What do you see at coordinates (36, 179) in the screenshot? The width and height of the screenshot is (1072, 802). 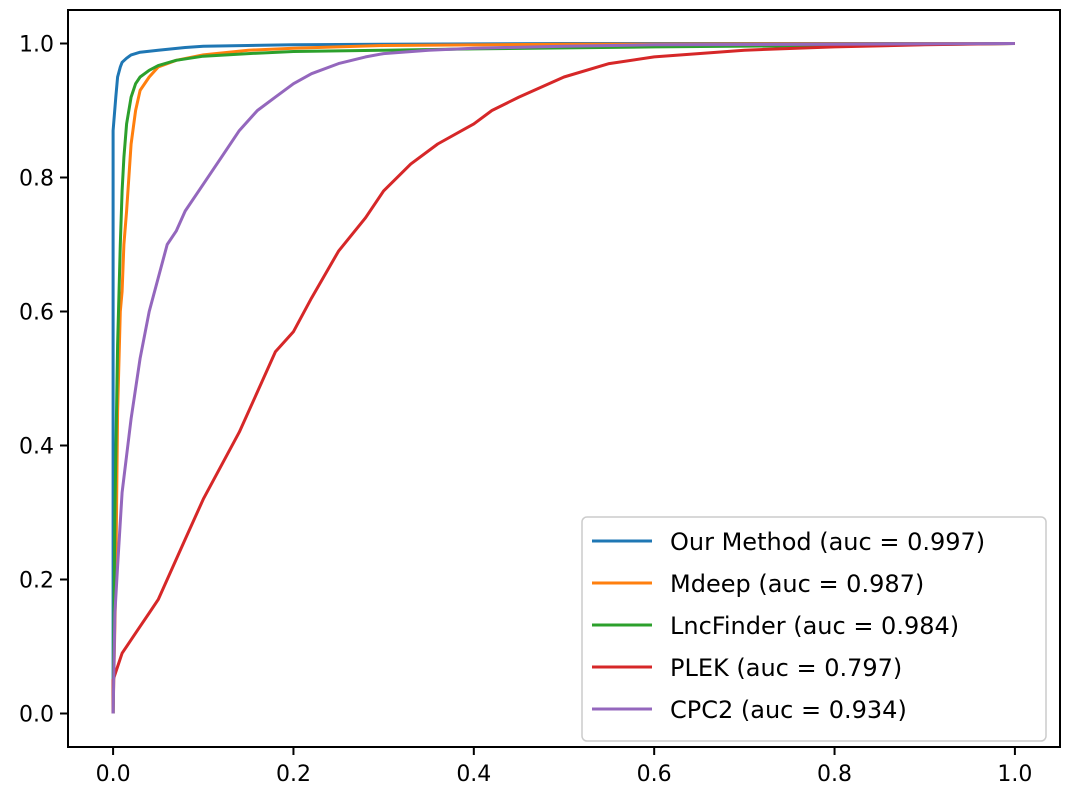 I see `y-tick-label: 0.8` at bounding box center [36, 179].